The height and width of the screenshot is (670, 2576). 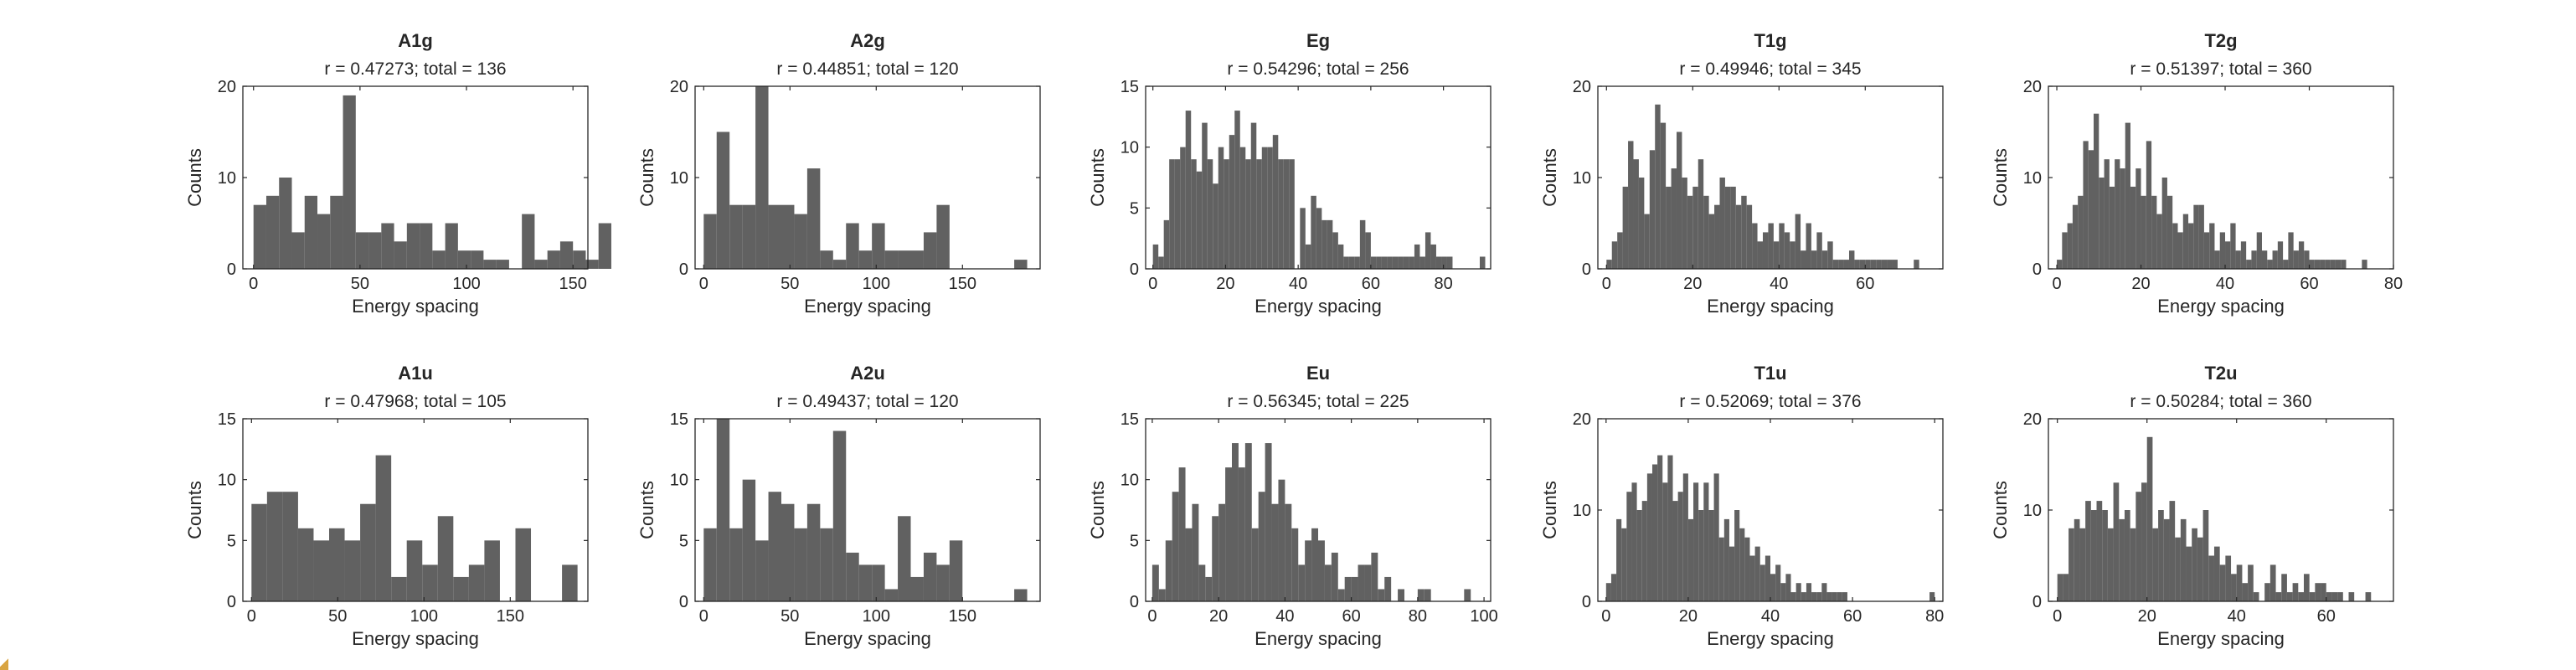 What do you see at coordinates (1770, 306) in the screenshot?
I see `x-axis-label: Energy spacing` at bounding box center [1770, 306].